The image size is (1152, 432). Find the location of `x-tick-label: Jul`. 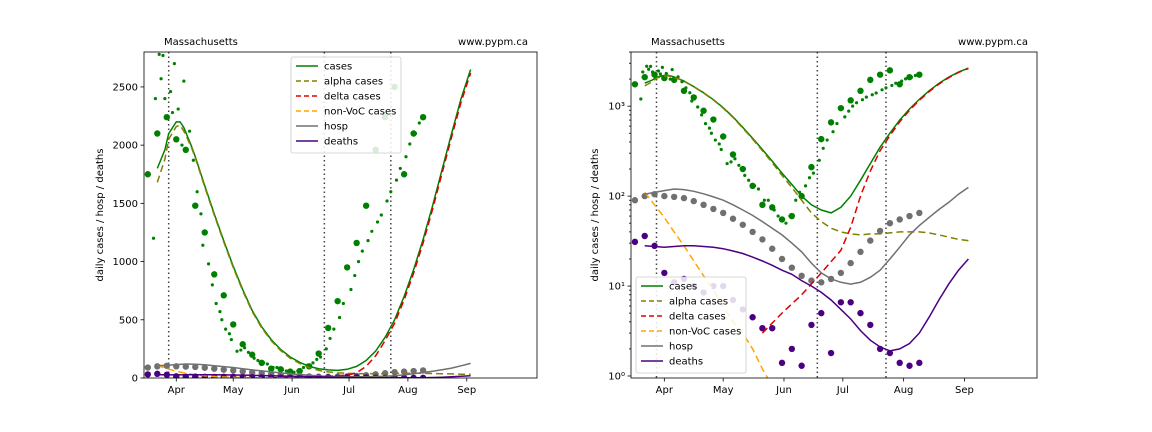

x-tick-label: Jul is located at coordinates (348, 390).